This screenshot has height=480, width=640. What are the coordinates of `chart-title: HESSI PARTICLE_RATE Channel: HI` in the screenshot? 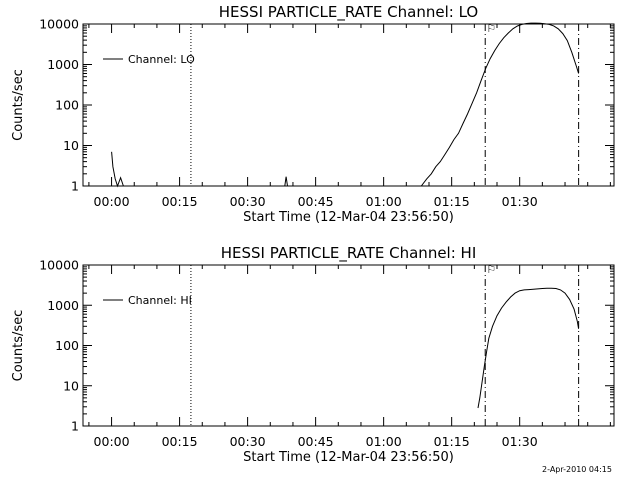 It's located at (349, 253).